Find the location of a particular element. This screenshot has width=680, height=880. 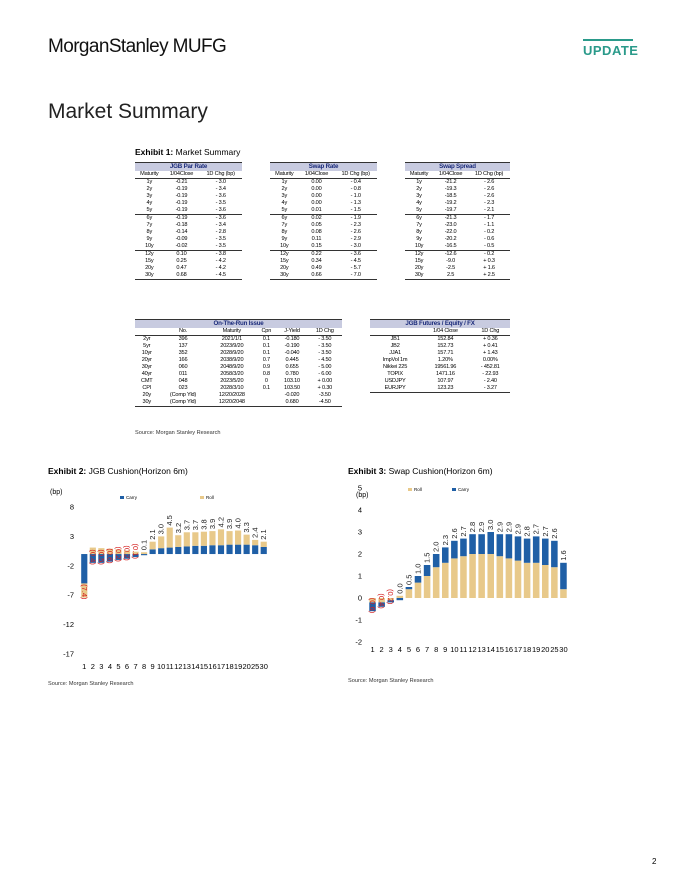

table-cell: 0.445 is located at coordinates (292, 359).